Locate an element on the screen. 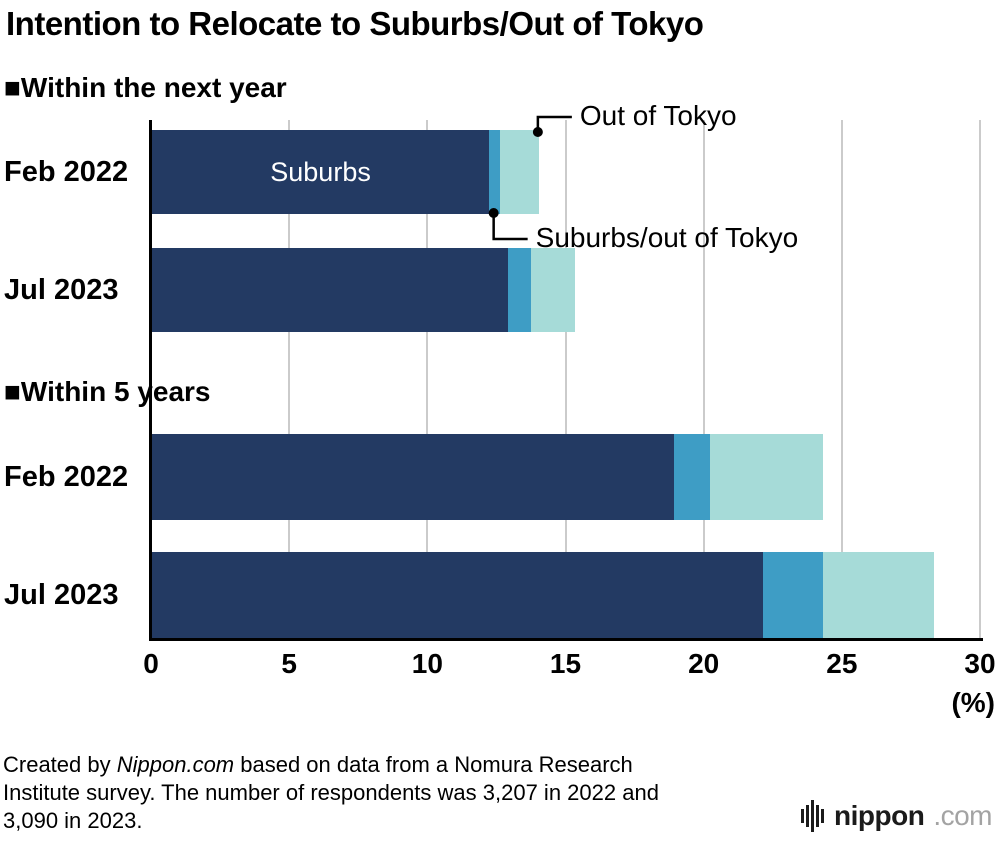  bar-segment-suburbs: Suburbs is located at coordinates (321, 172).